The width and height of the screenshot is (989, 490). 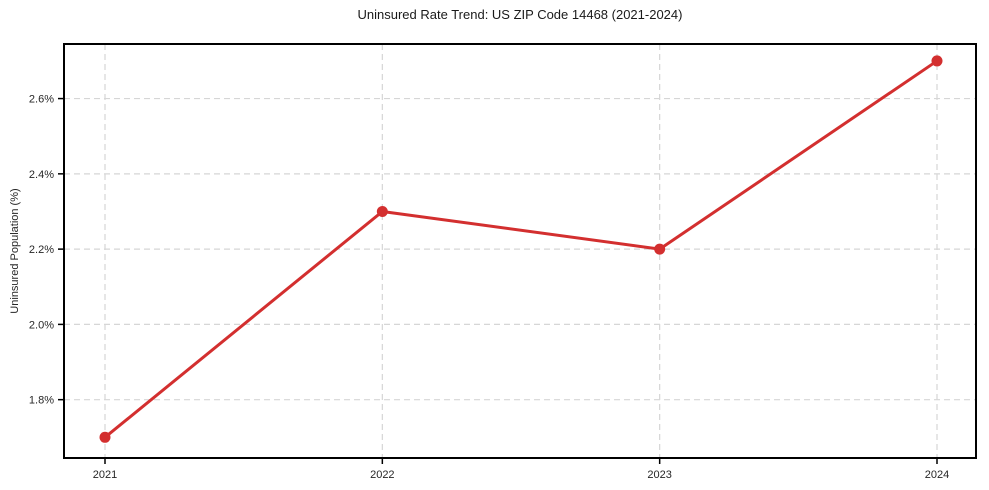 I want to click on x-tick-label-2024: 2024, so click(x=937, y=475).